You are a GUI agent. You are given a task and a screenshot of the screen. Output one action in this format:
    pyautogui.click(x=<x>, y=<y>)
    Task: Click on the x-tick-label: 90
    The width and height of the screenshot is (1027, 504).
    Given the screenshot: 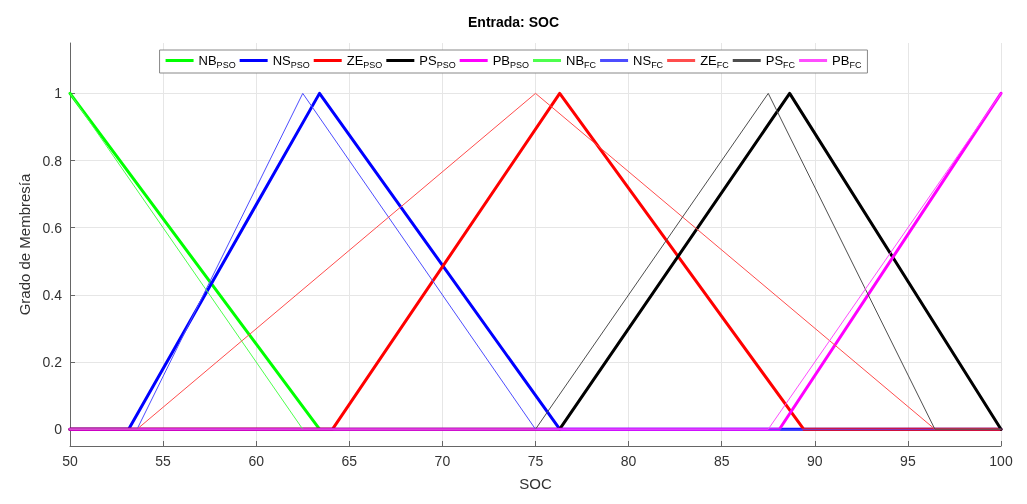 What is the action you would take?
    pyautogui.click(x=815, y=461)
    